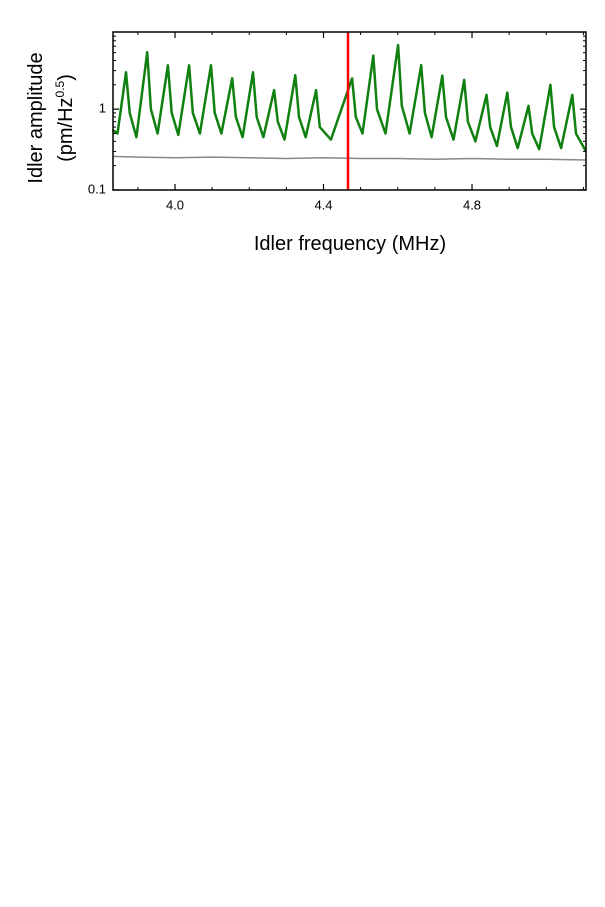  Describe the element at coordinates (66, 77) in the screenshot. I see `y-units-end: )` at that location.